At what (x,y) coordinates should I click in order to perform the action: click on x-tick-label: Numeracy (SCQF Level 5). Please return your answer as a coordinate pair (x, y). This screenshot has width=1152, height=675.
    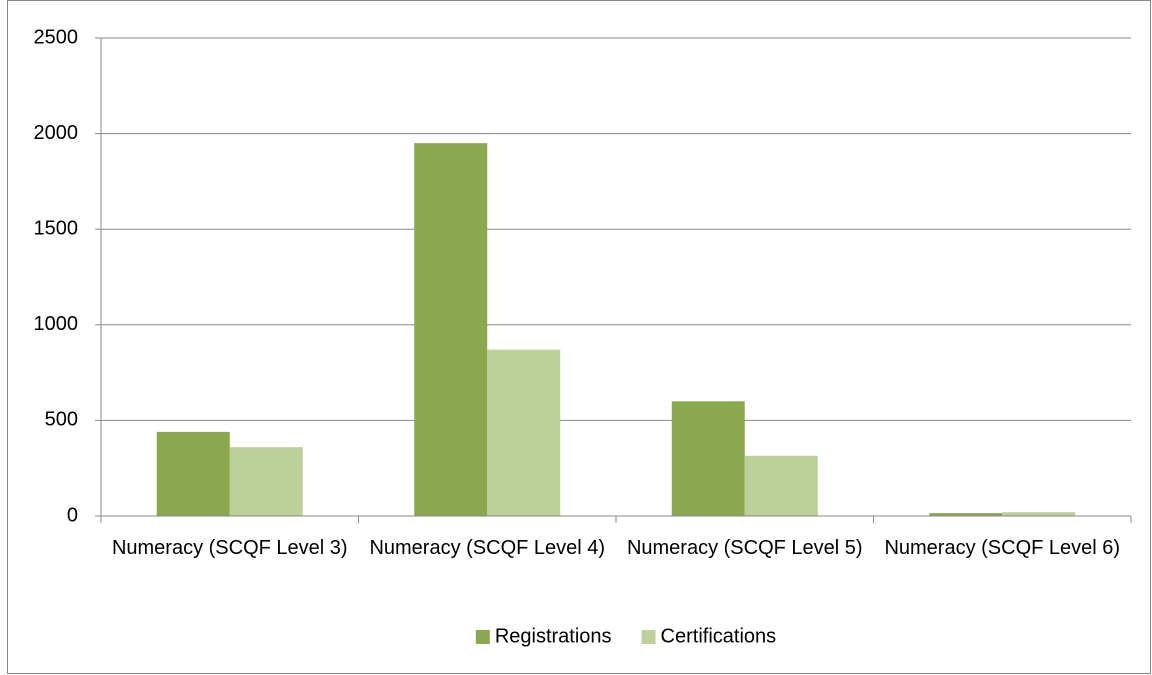
    Looking at the image, I should click on (744, 548).